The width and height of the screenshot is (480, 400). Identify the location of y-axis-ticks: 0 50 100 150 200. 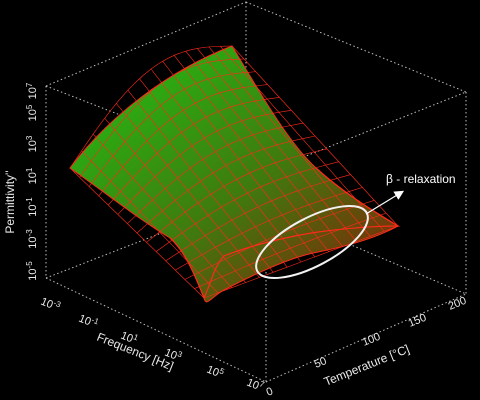
(367, 347).